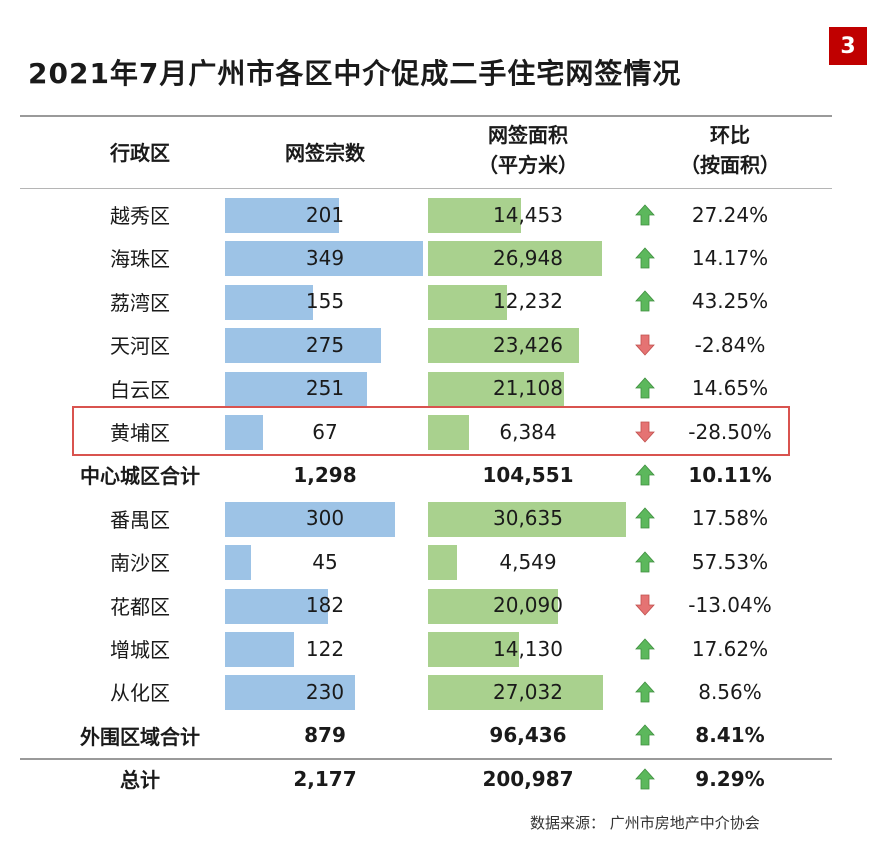 This screenshot has width=877, height=841. I want to click on table-row: 越秀区 201 14,453 27.24%, so click(426, 214).